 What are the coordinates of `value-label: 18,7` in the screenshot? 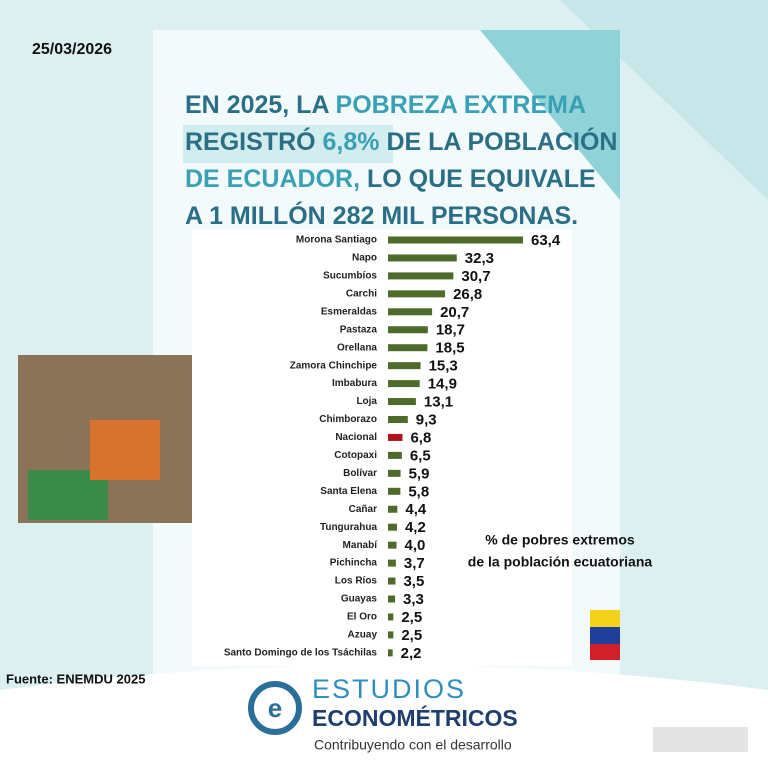 It's located at (450, 330).